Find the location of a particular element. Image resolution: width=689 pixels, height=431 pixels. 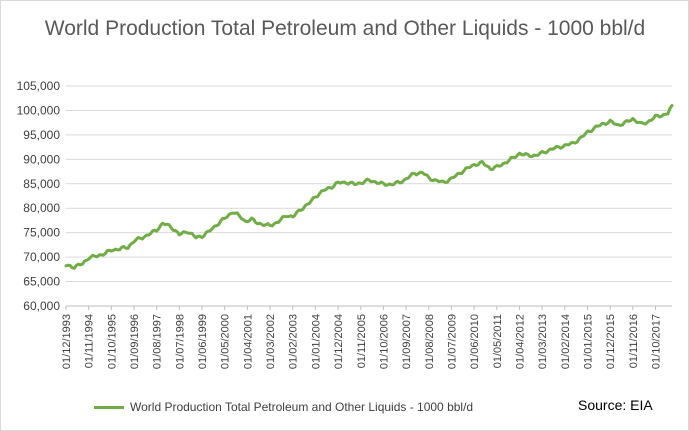

y-tick-label: 85,000 is located at coordinates (41, 184).